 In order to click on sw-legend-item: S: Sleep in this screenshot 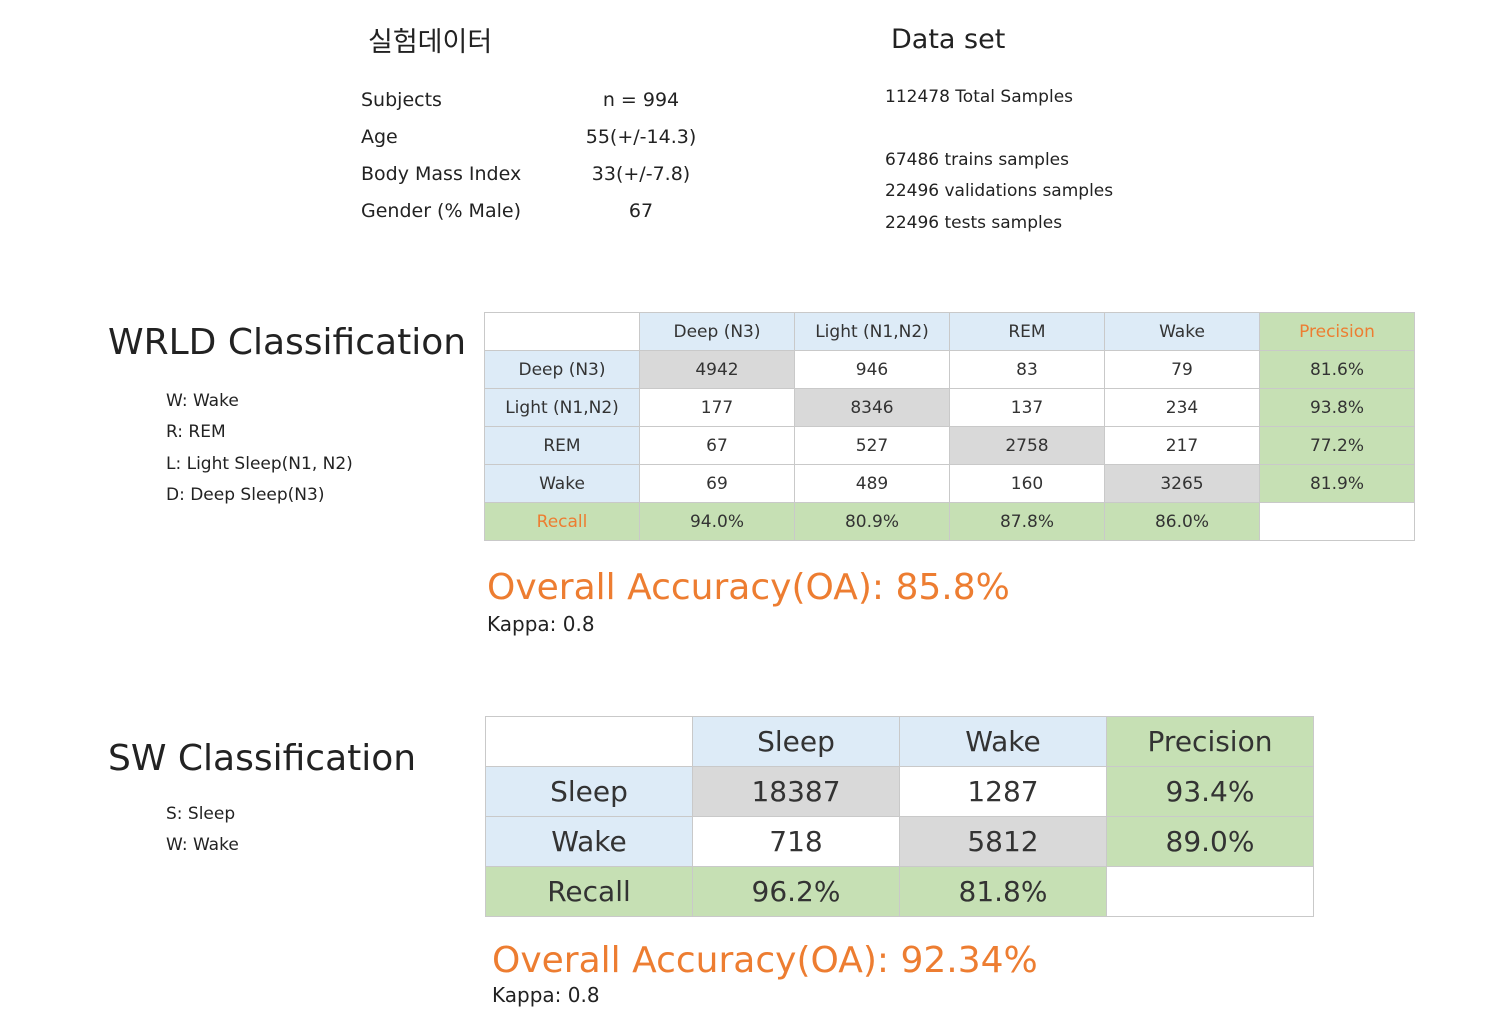, I will do `click(201, 814)`.